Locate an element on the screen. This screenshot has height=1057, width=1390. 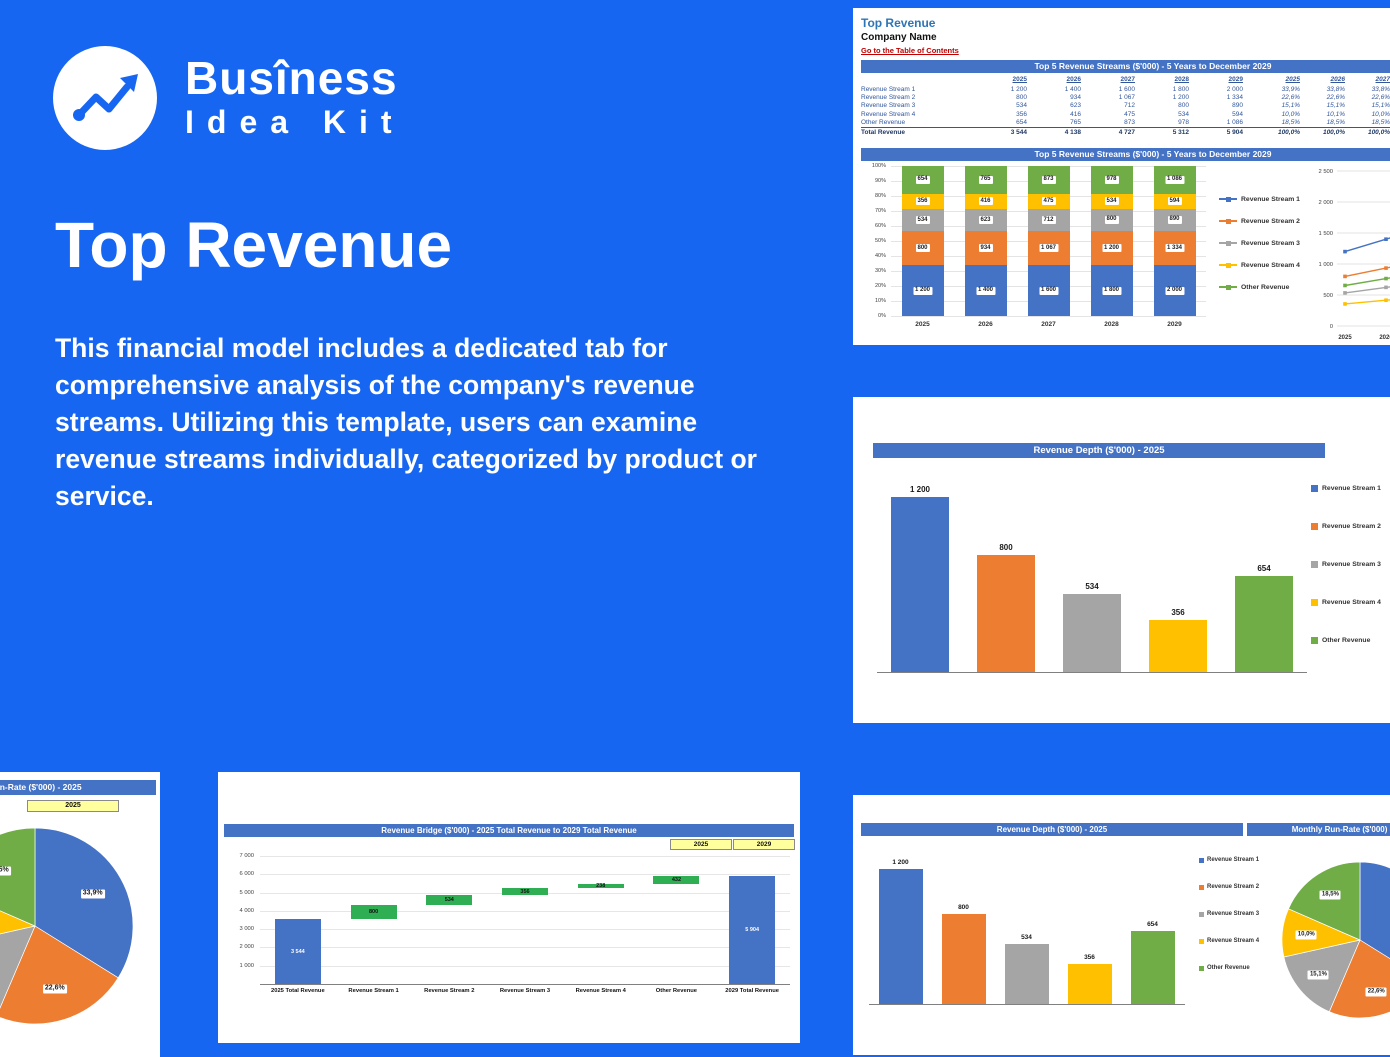
company-name: Company Name is located at coordinates (899, 37).